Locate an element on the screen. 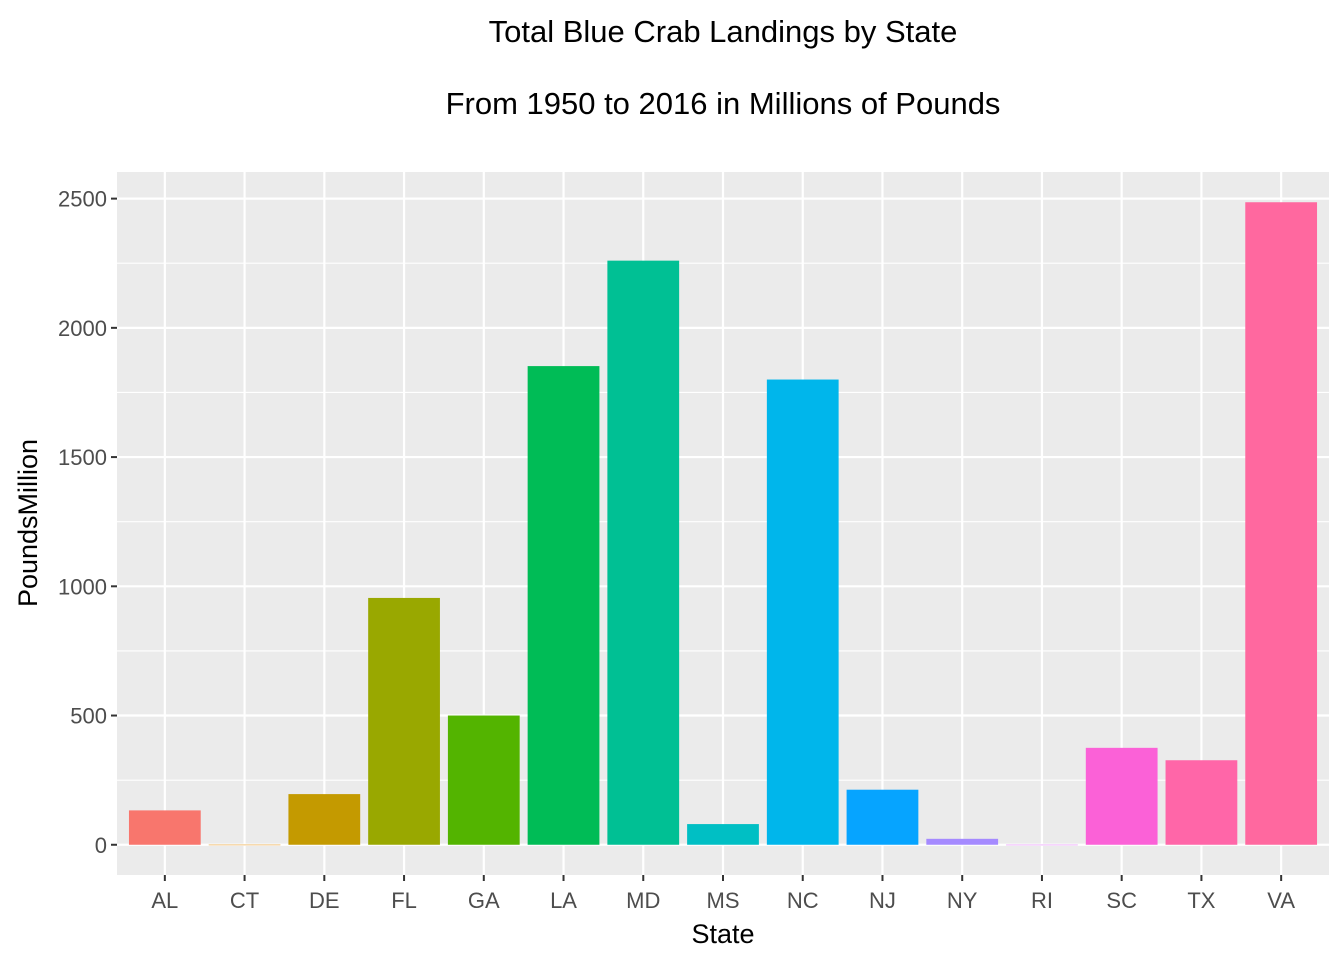 This screenshot has width=1344, height=965. x-tick-label: MD is located at coordinates (643, 900).